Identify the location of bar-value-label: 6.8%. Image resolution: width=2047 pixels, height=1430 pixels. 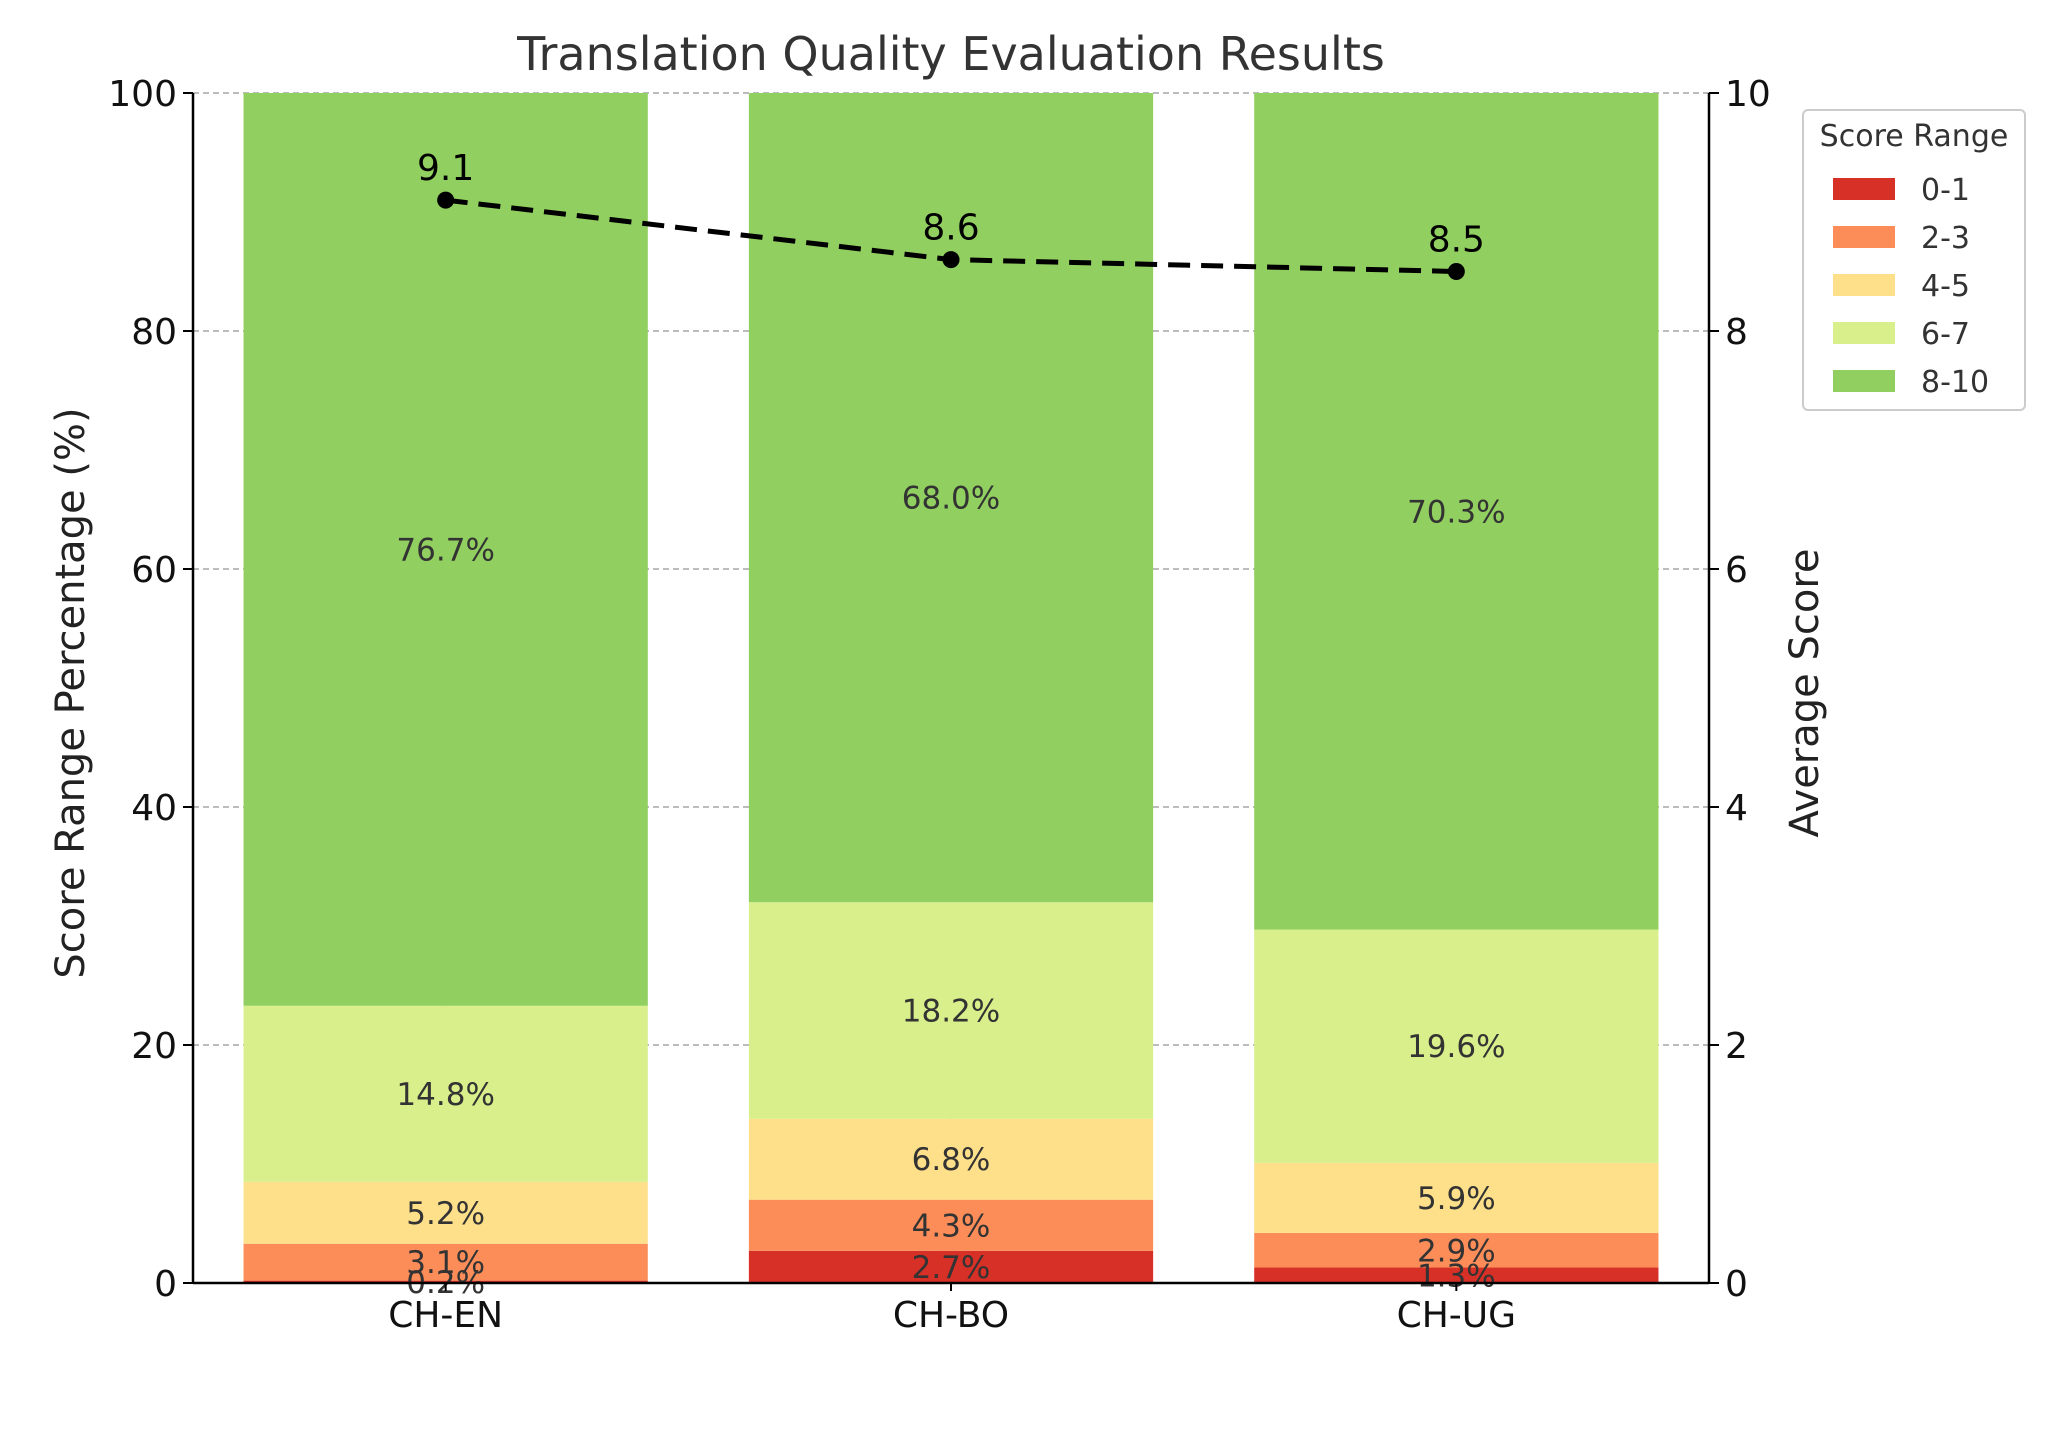
(951, 1160).